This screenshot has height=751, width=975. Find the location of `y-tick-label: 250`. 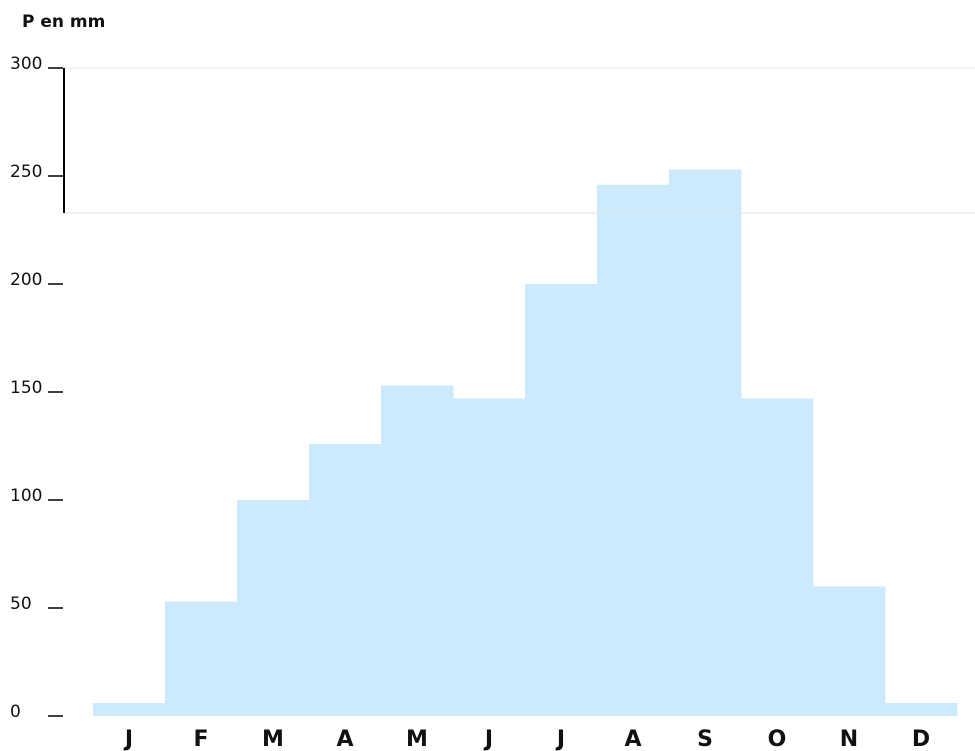

y-tick-label: 250 is located at coordinates (26, 172).